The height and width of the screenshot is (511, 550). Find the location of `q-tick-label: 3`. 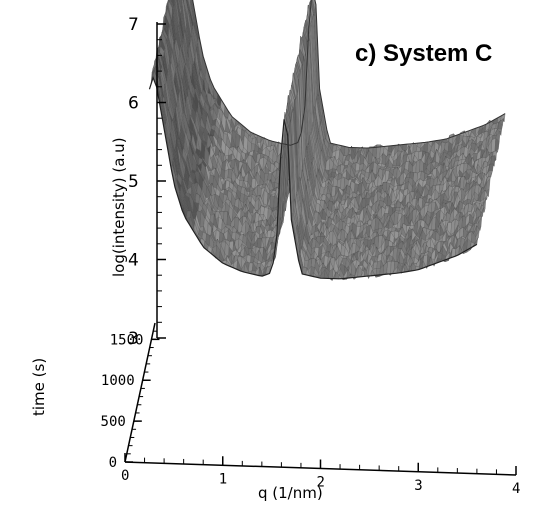

q-tick-label: 3 is located at coordinates (418, 486).